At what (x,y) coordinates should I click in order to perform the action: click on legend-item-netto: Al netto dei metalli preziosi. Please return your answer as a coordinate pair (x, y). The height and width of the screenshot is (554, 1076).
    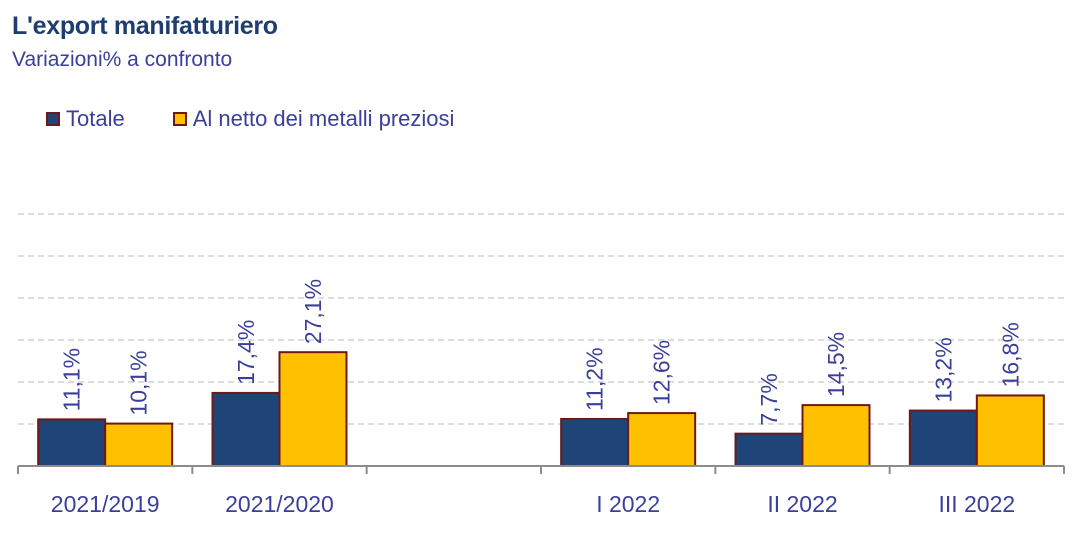
    Looking at the image, I should click on (313, 119).